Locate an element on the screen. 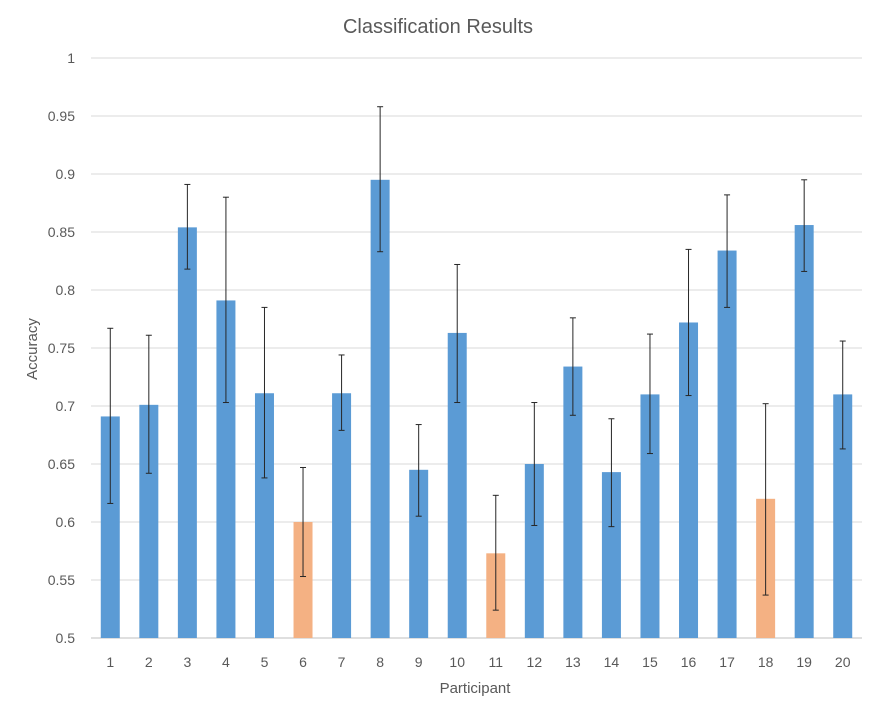 The image size is (876, 714). x-tick-label: 6 is located at coordinates (303, 662).